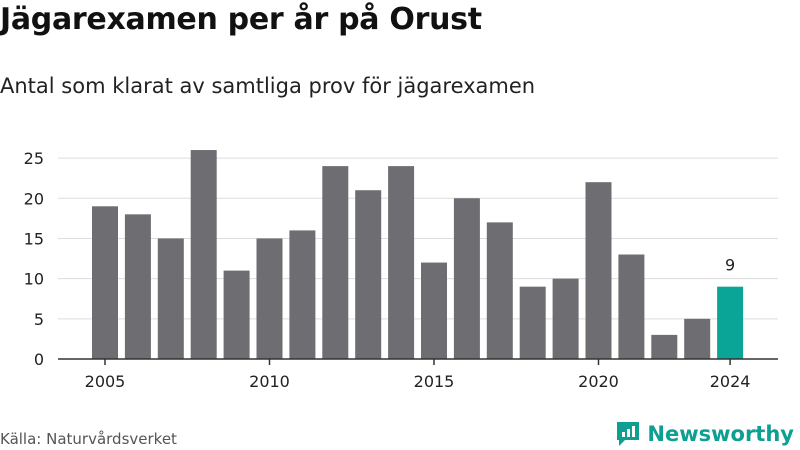  Describe the element at coordinates (236, 314) in the screenshot. I see `bar-2009` at that location.